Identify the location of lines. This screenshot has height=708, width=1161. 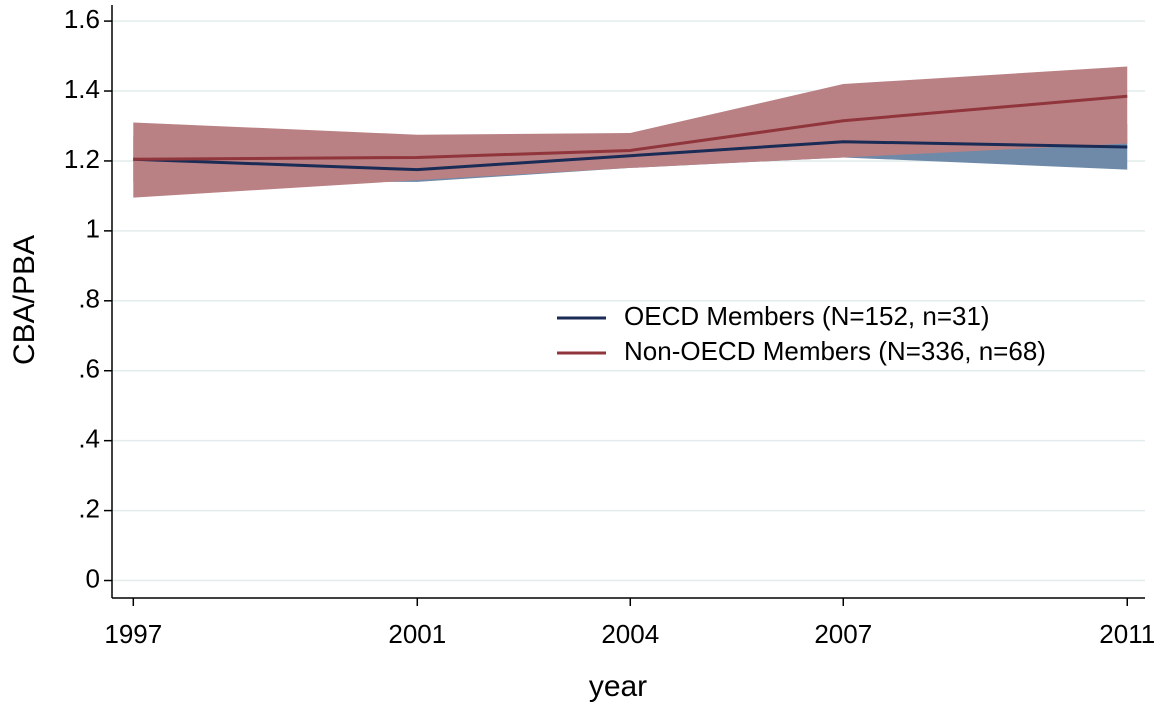
(630, 133).